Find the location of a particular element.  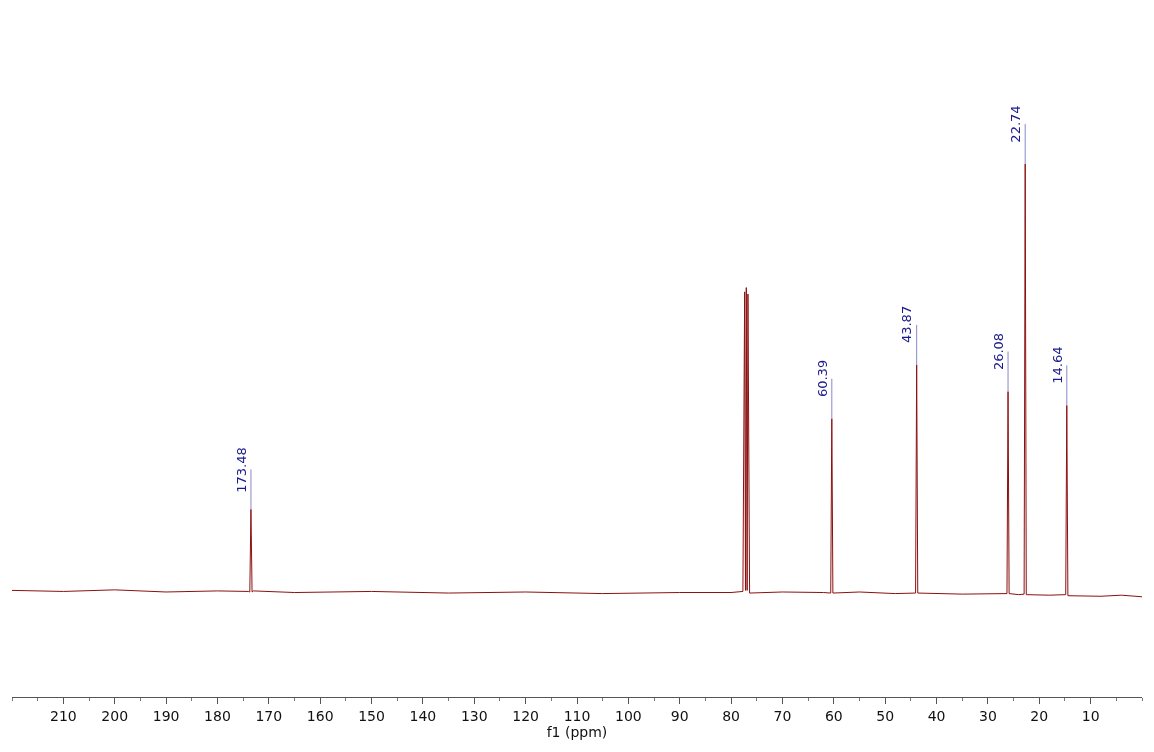

x-tick-label: 10 is located at coordinates (1090, 715).